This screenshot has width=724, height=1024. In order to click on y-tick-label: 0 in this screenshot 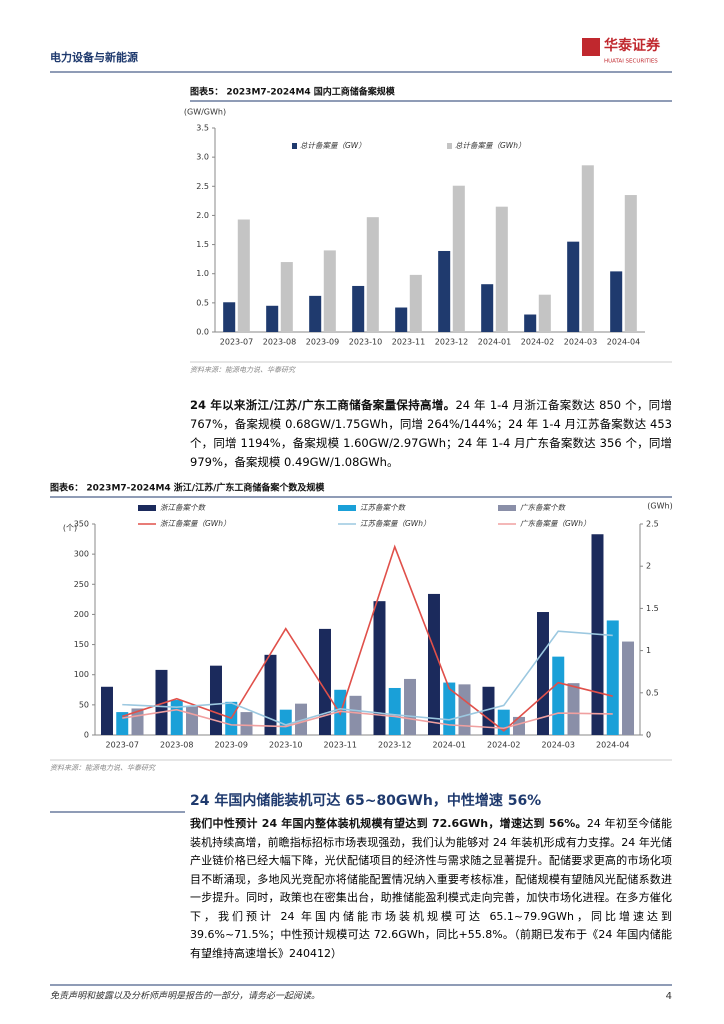, I will do `click(86, 735)`.